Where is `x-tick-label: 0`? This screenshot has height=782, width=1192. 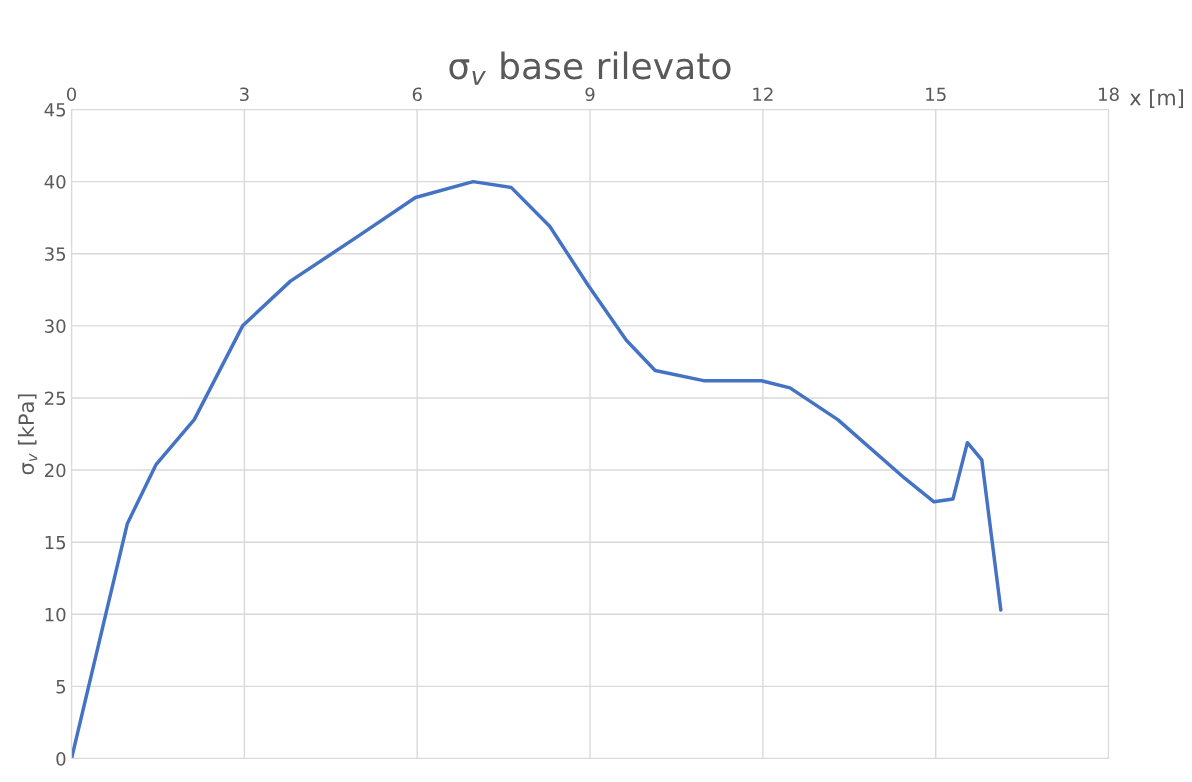
x-tick-label: 0 is located at coordinates (71, 94).